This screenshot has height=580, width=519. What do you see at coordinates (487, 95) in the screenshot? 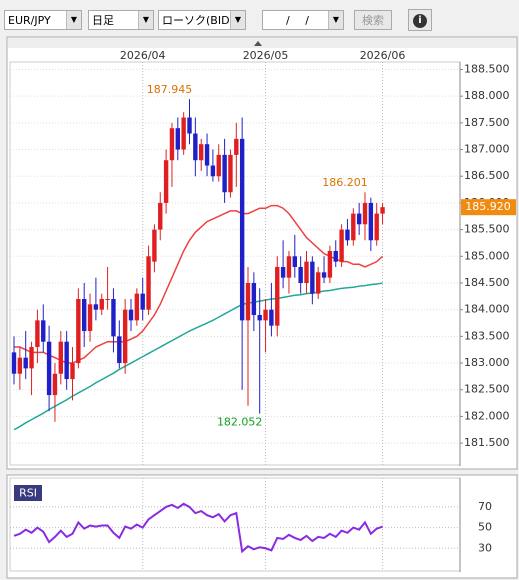
I see `y-tick-label: 188.000` at bounding box center [487, 95].